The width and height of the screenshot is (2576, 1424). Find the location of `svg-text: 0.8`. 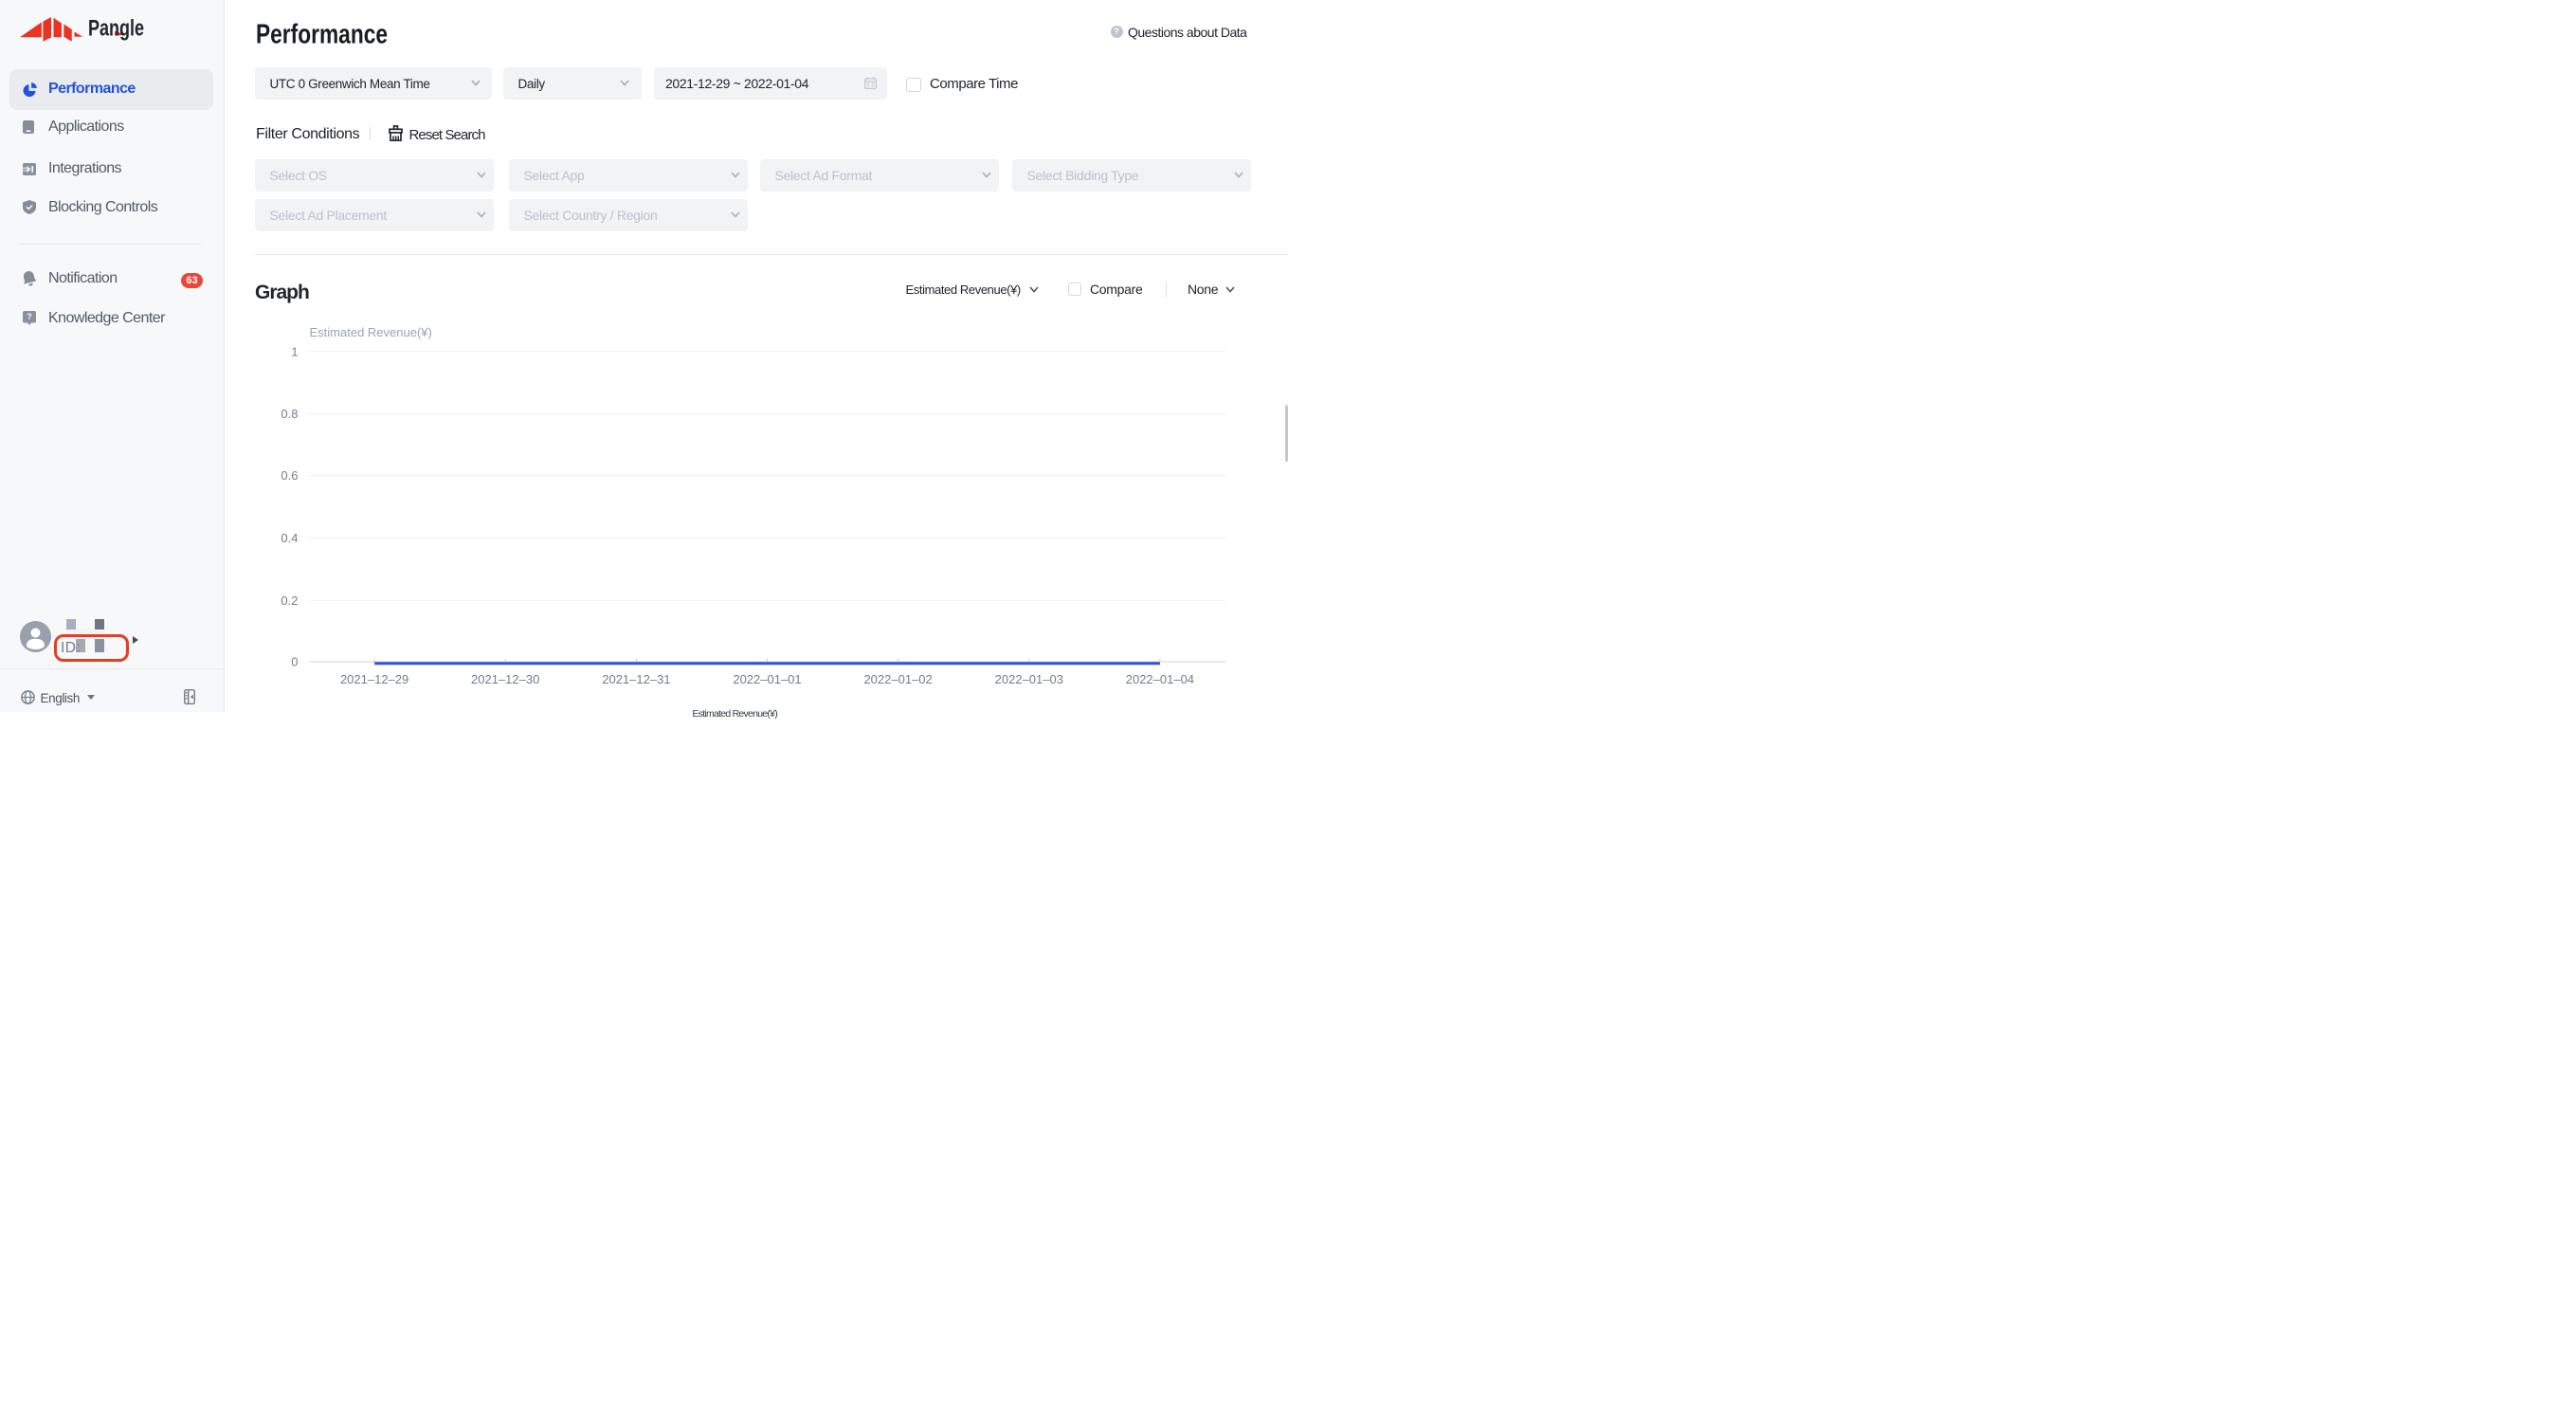

svg-text: 0.8 is located at coordinates (289, 414).